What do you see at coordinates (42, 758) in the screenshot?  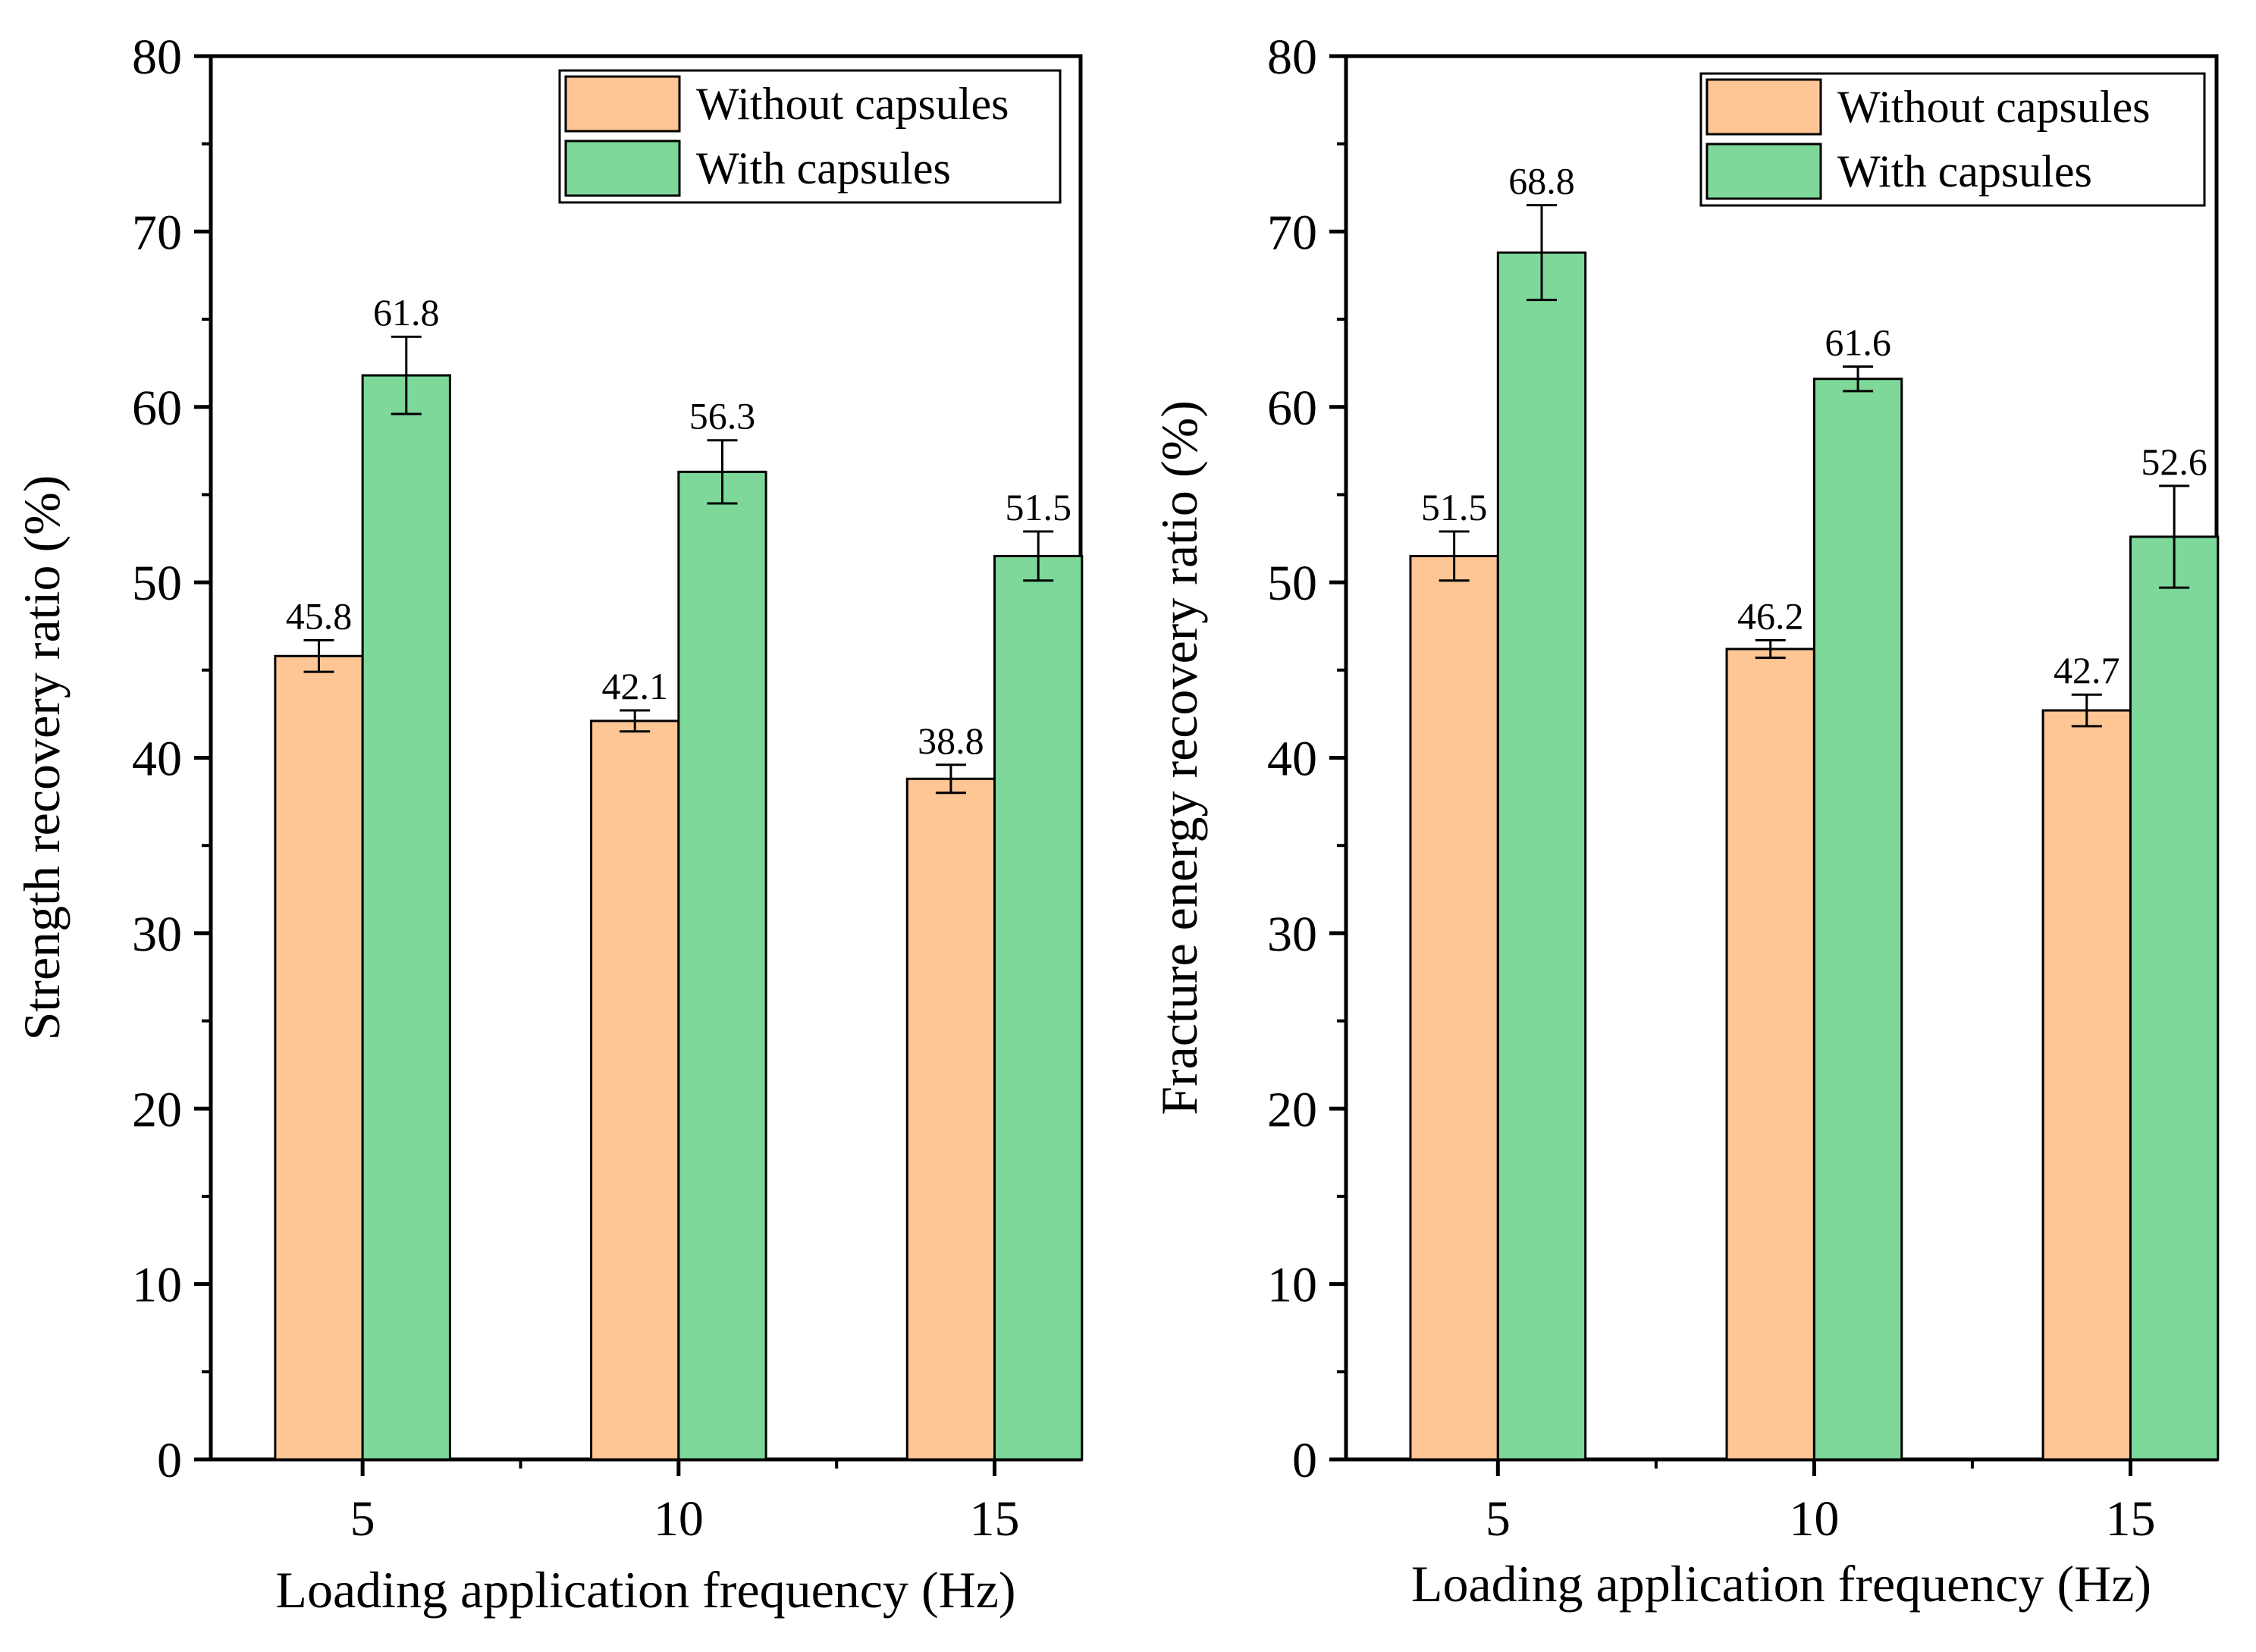 I see `y-axis-title: Strength recovery ratio (%)` at bounding box center [42, 758].